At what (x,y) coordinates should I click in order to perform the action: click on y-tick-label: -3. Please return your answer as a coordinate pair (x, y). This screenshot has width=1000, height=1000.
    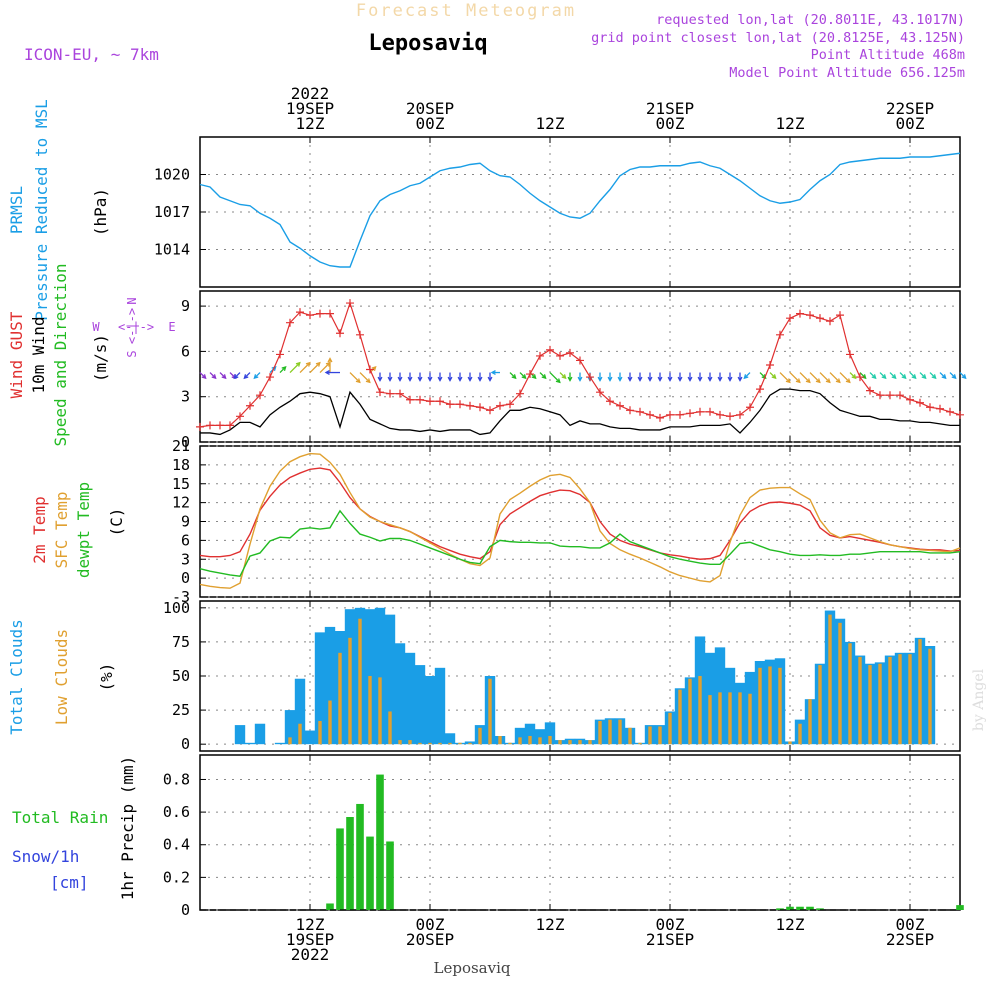
    Looking at the image, I should click on (181, 597).